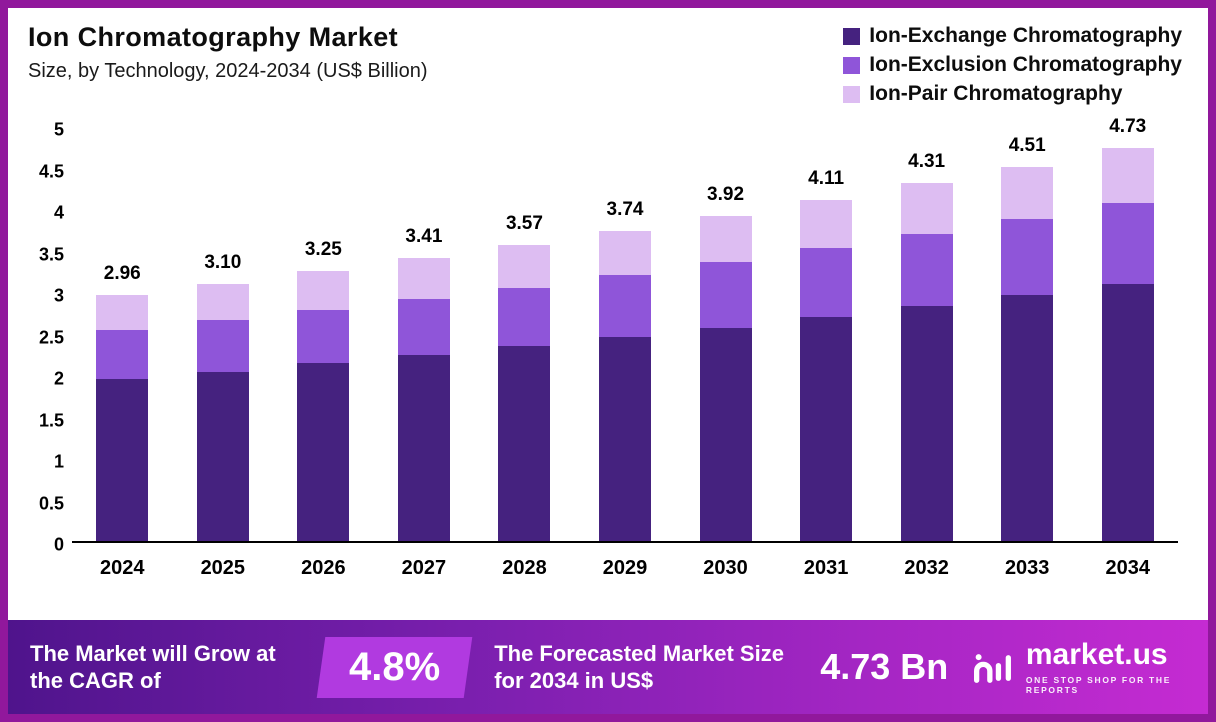 This screenshot has height=722, width=1216. Describe the element at coordinates (1027, 145) in the screenshot. I see `bar-value-label: 4.51` at that location.